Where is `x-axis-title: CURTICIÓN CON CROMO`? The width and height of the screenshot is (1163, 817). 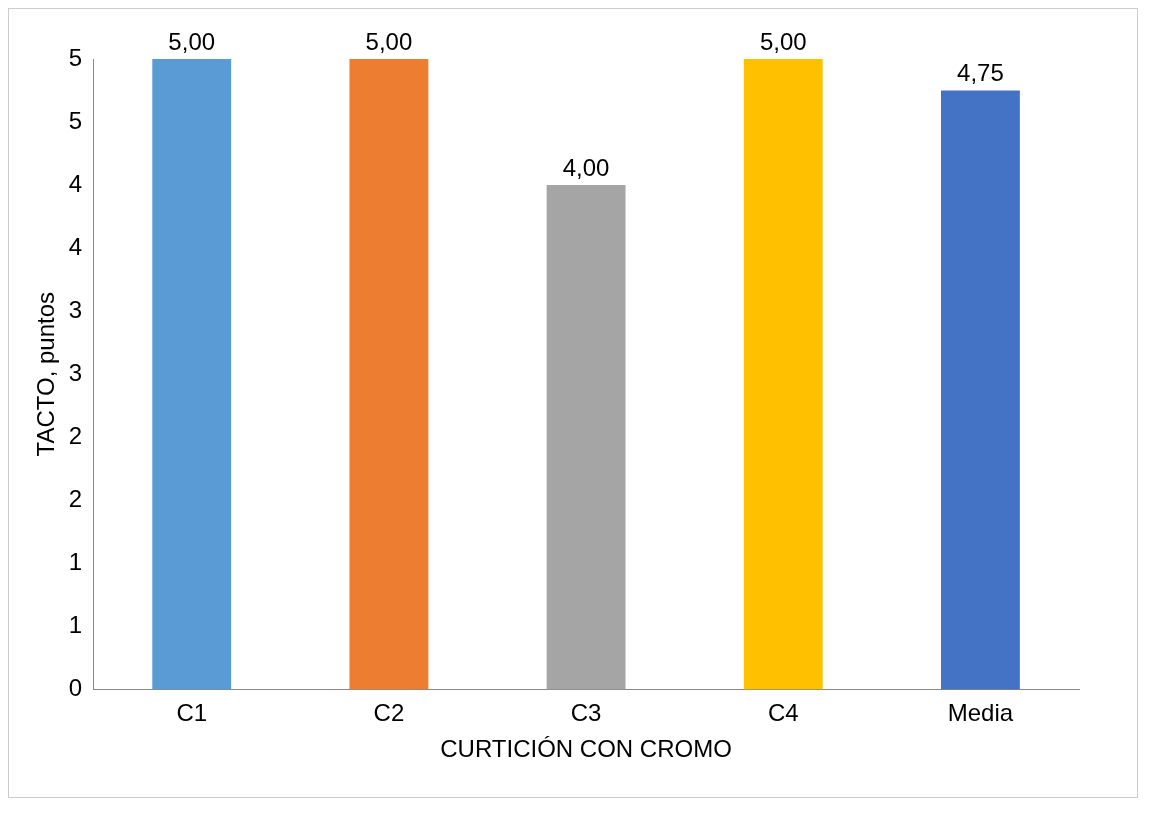 x-axis-title: CURTICIÓN CON CROMO is located at coordinates (586, 749).